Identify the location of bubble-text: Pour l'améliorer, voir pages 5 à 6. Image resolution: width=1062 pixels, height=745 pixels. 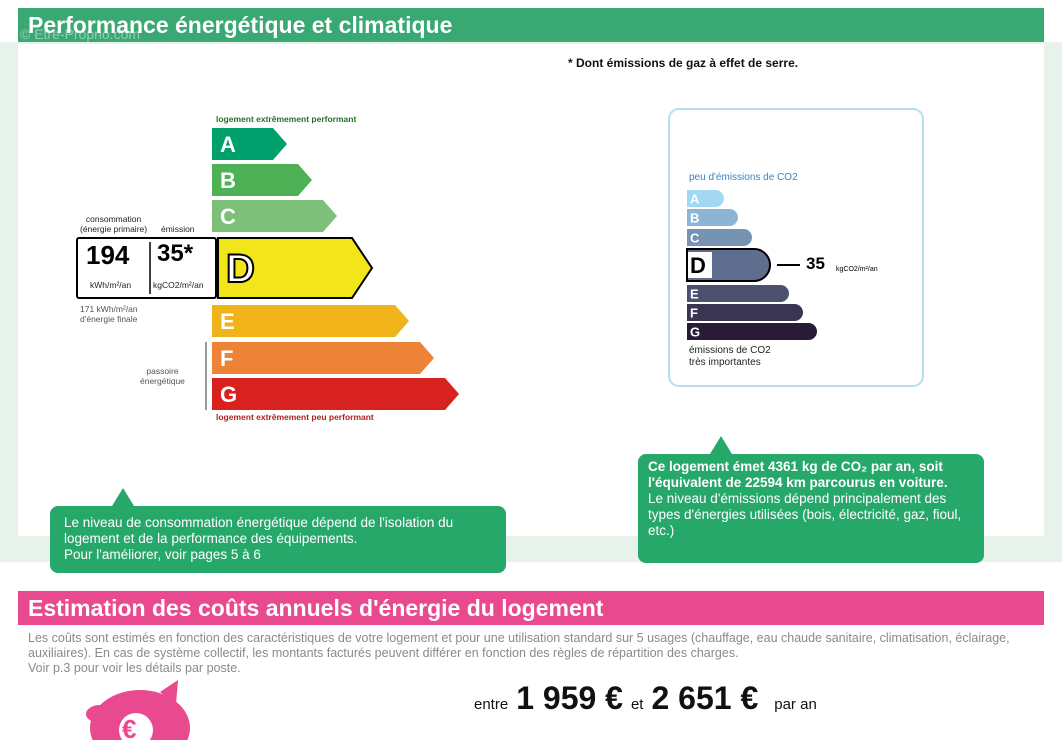
(162, 554).